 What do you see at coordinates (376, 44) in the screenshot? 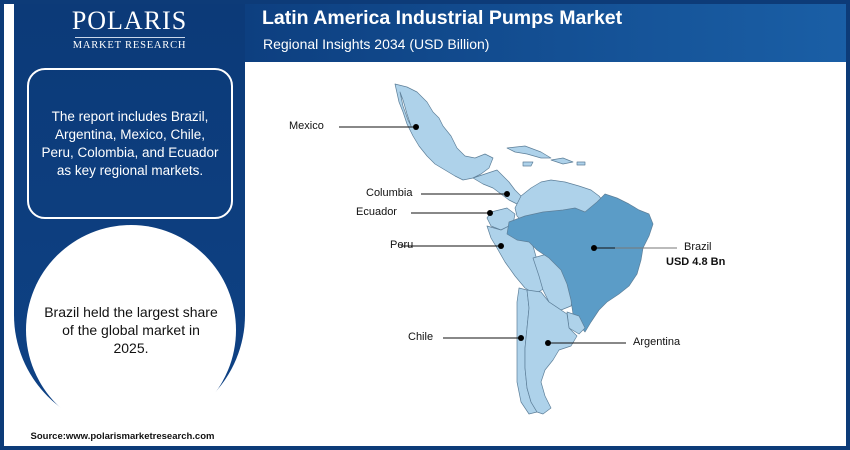
I see `page-subtitle: Regional Insights 2034 (USD Billion)` at bounding box center [376, 44].